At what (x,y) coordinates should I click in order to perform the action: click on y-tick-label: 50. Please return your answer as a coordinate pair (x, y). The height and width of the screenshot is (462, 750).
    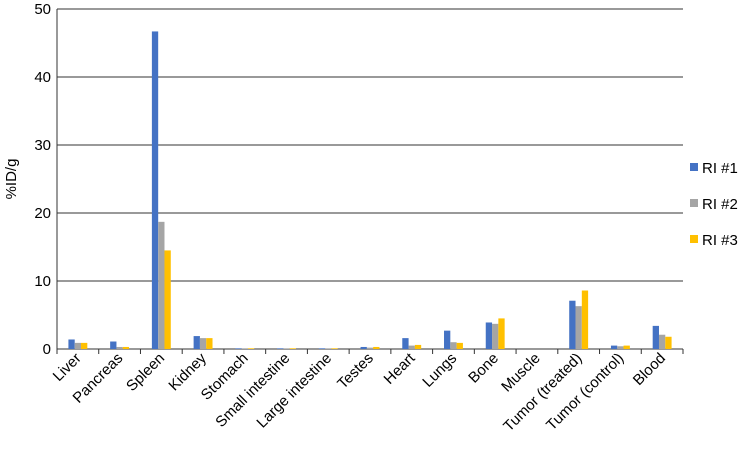
    Looking at the image, I should click on (42, 9).